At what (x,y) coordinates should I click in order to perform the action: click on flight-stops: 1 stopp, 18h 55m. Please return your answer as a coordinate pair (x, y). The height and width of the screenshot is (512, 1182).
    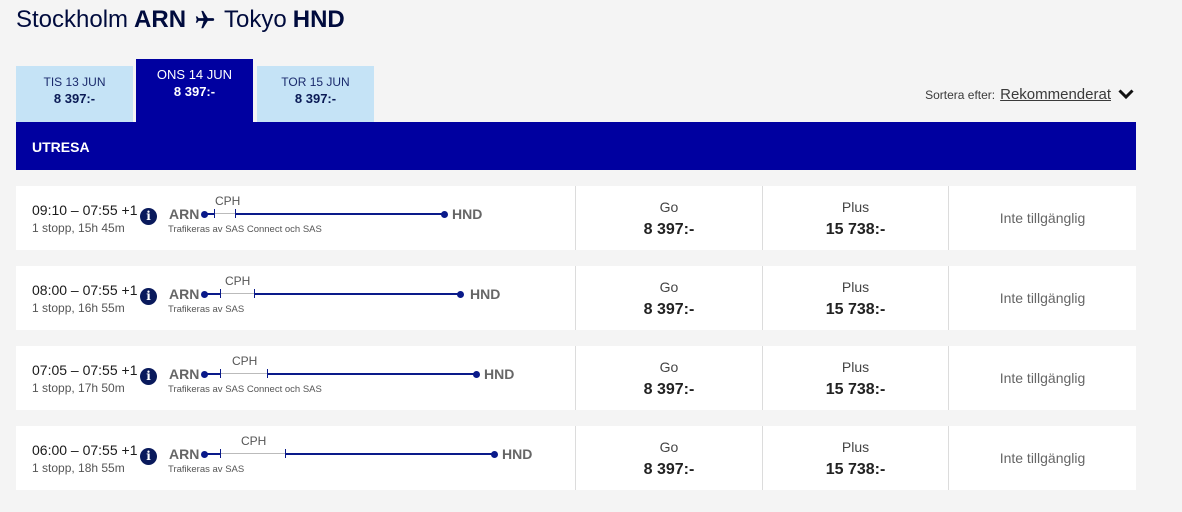
    Looking at the image, I should click on (78, 468).